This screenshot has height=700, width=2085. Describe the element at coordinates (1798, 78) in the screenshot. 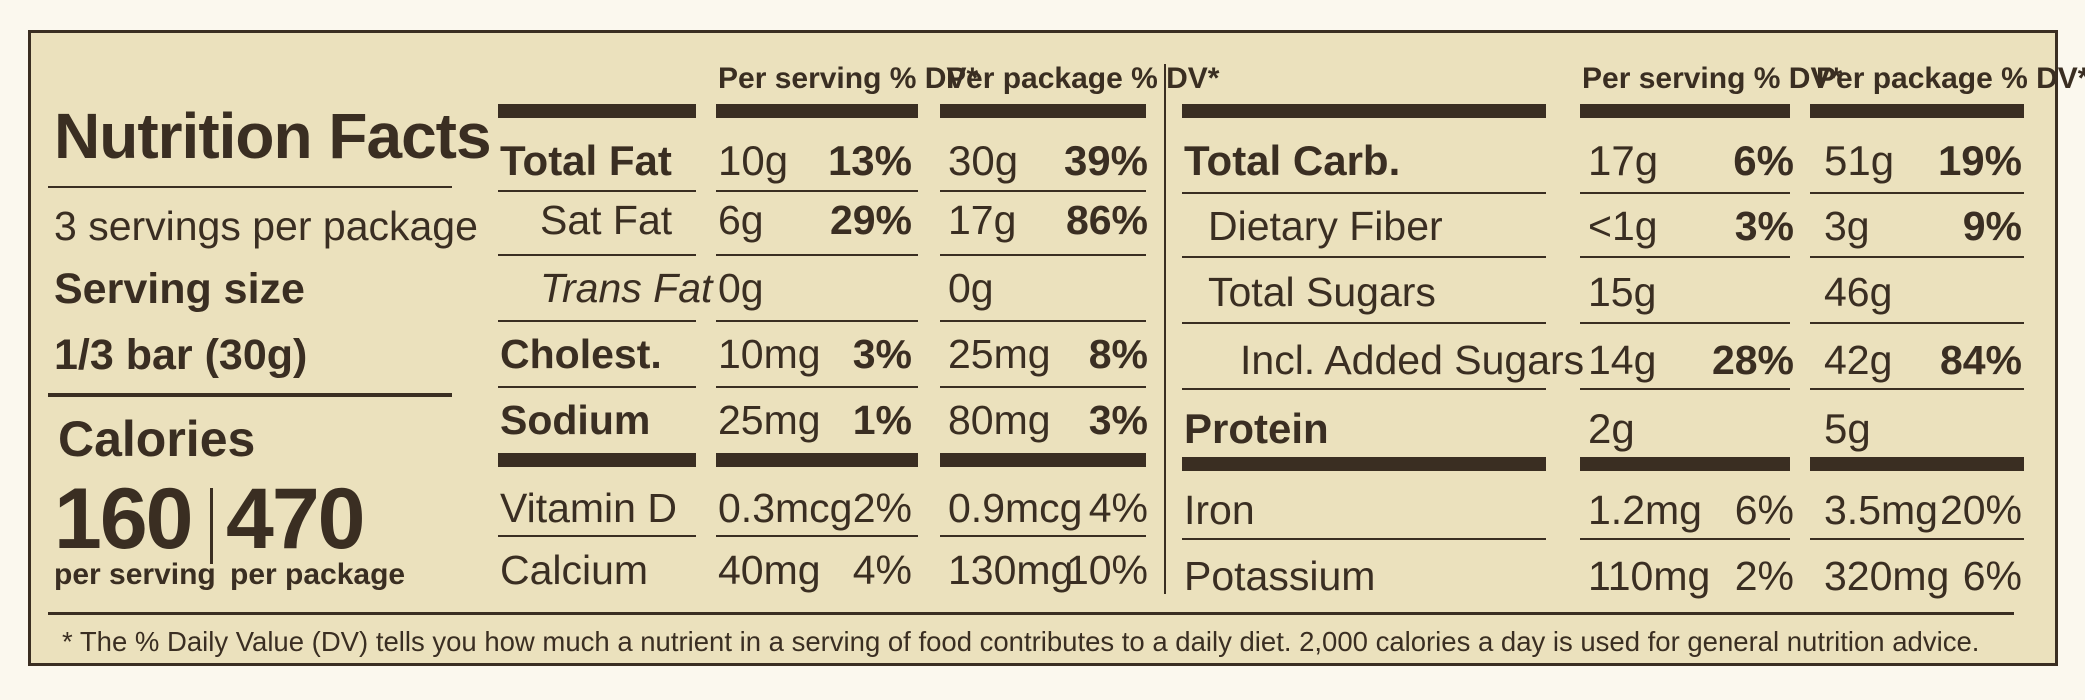

I see `right-header-per-serving-dv: % DV*` at that location.